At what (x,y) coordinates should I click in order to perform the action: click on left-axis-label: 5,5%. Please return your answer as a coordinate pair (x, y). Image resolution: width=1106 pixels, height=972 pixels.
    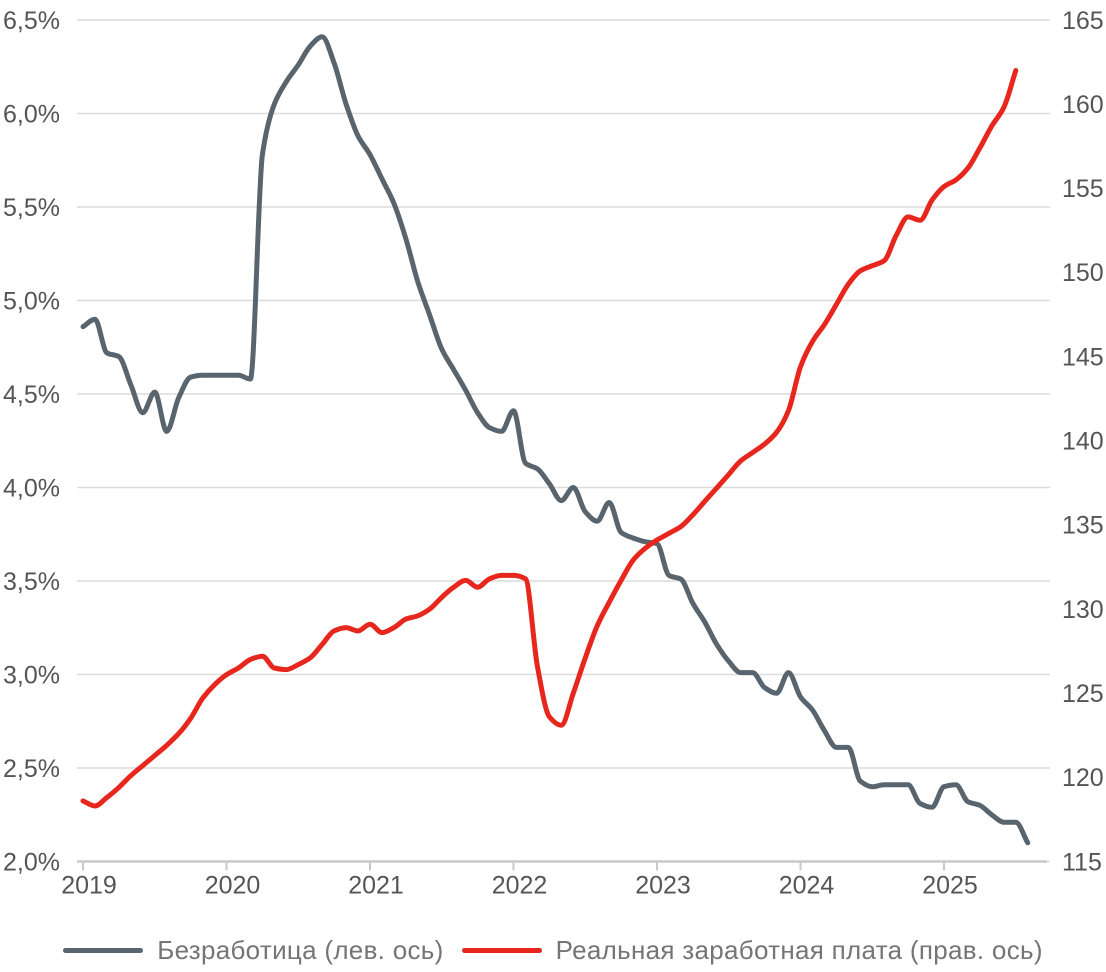
    Looking at the image, I should click on (31, 208).